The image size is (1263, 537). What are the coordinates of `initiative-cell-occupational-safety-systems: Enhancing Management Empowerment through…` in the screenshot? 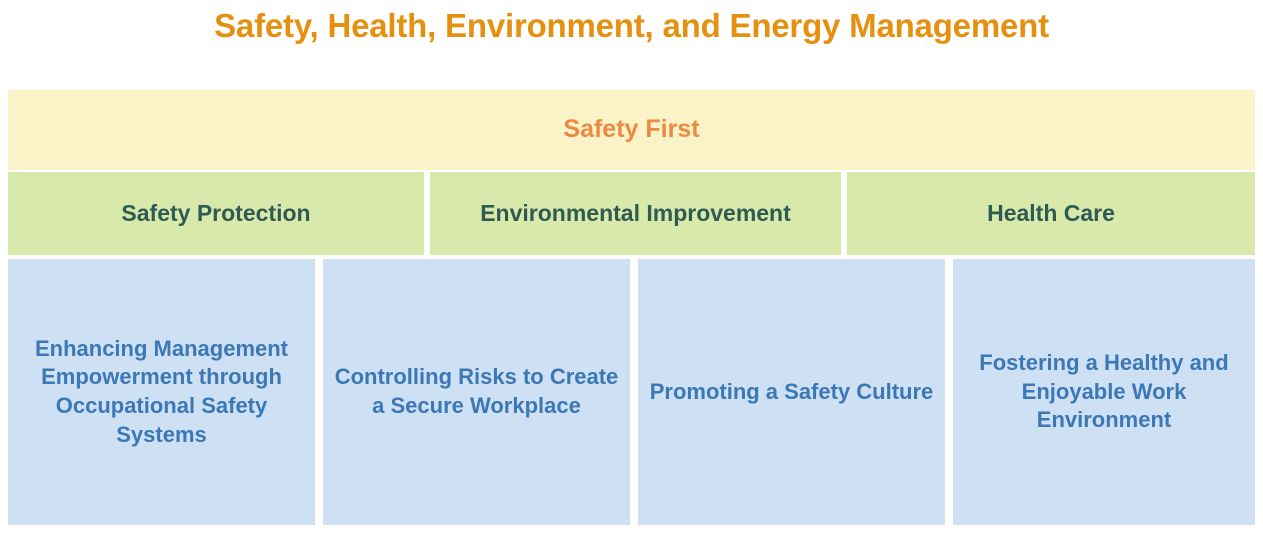 It's located at (161, 392).